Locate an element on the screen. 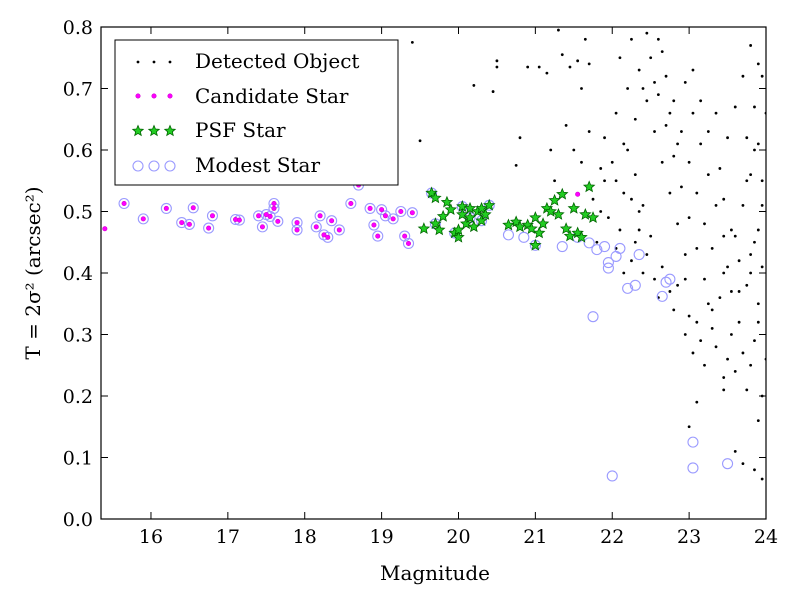 This screenshot has height=600, width=800. y-tick-label: 0.3 is located at coordinates (78, 336).